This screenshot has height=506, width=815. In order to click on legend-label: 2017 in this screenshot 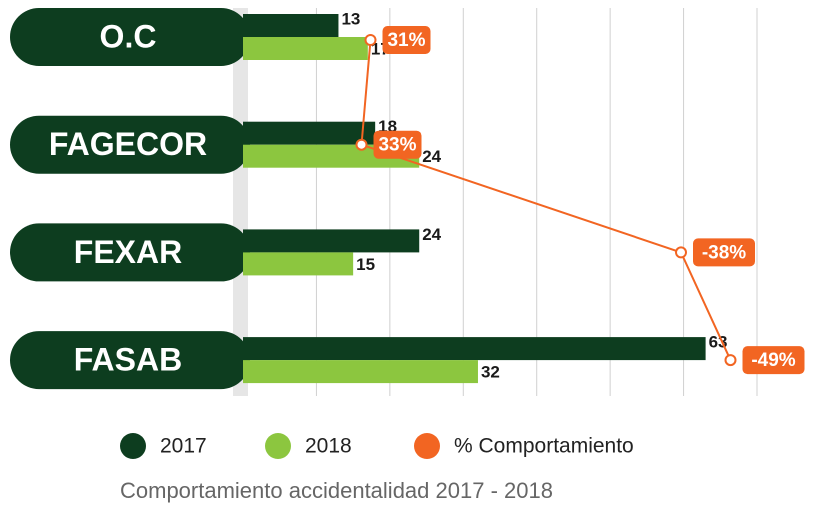, I will do `click(183, 446)`.